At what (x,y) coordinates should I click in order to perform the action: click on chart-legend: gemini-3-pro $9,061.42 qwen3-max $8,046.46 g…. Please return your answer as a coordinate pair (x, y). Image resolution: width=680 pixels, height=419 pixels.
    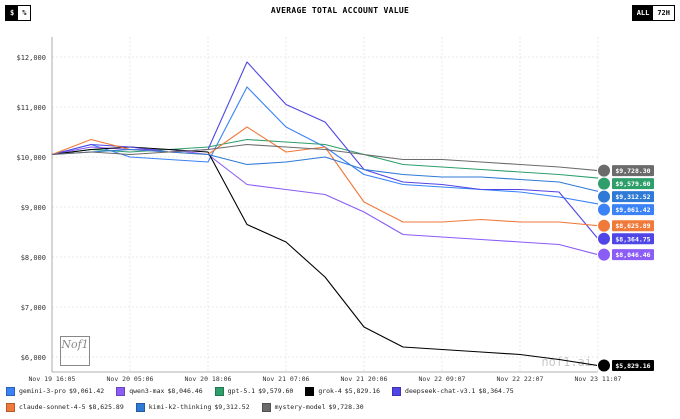
    Looking at the image, I should click on (326, 399).